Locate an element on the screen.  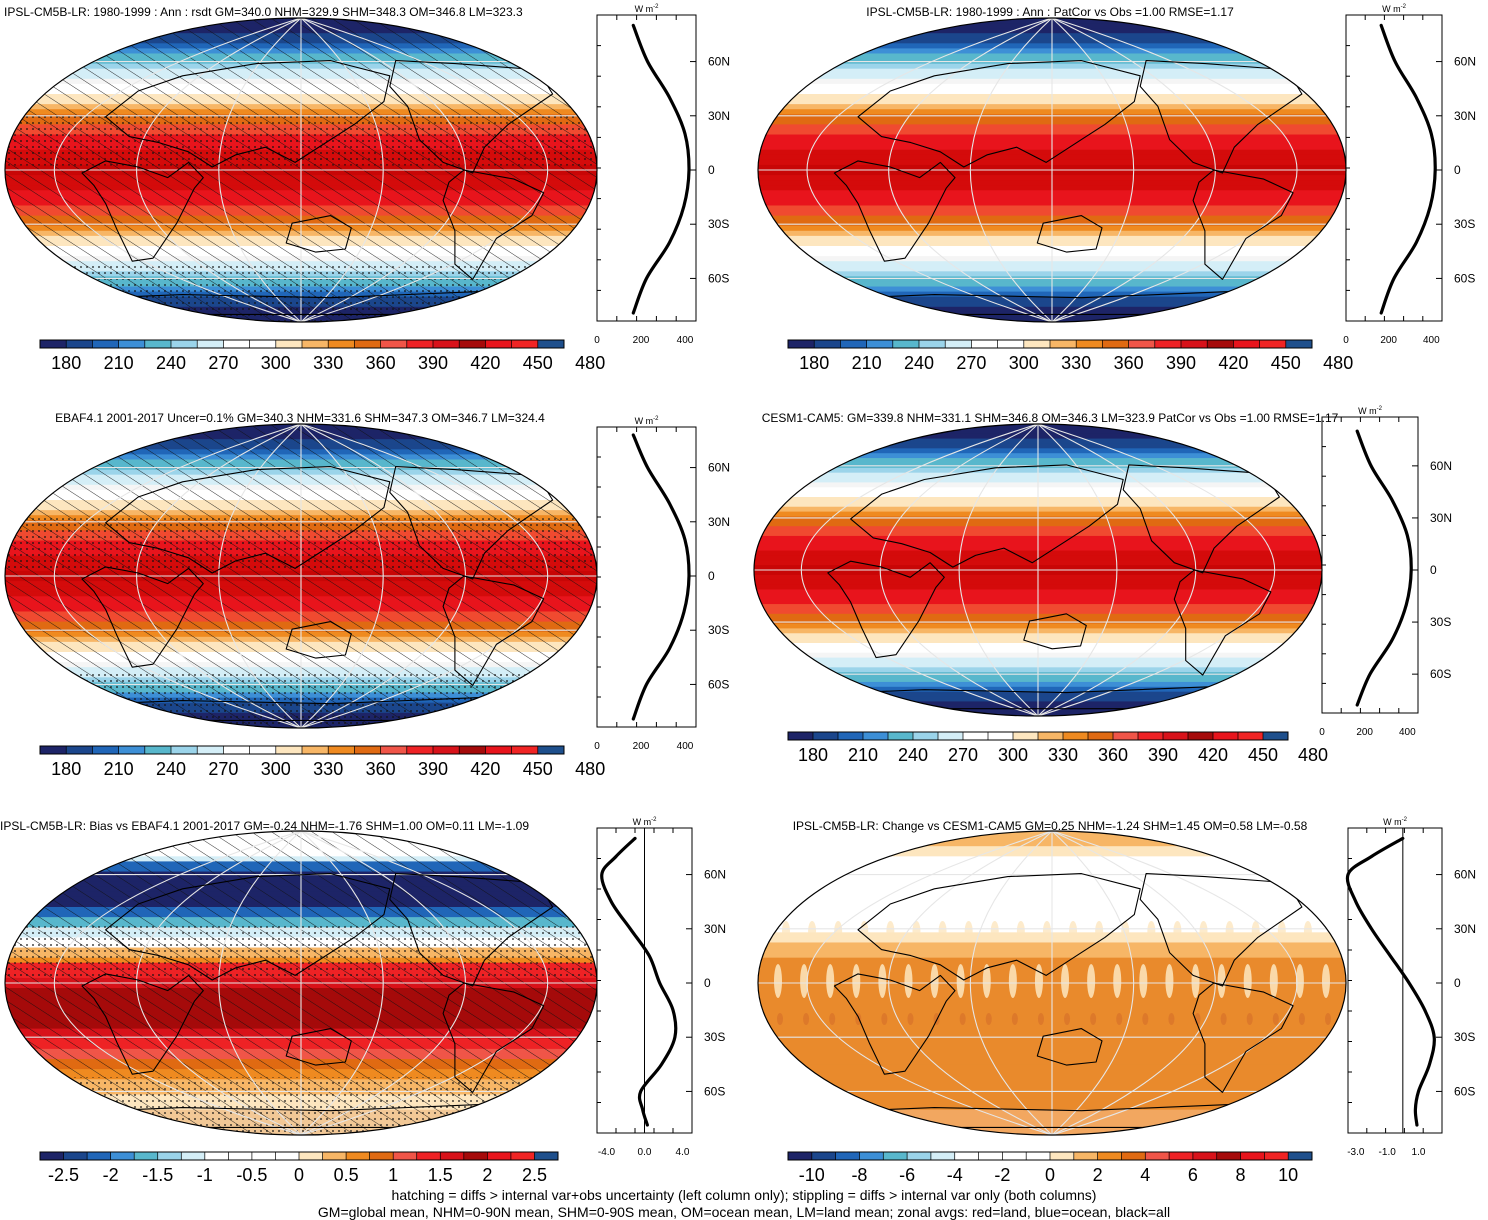
colorbar-tick-label: 240 is located at coordinates (913, 755).